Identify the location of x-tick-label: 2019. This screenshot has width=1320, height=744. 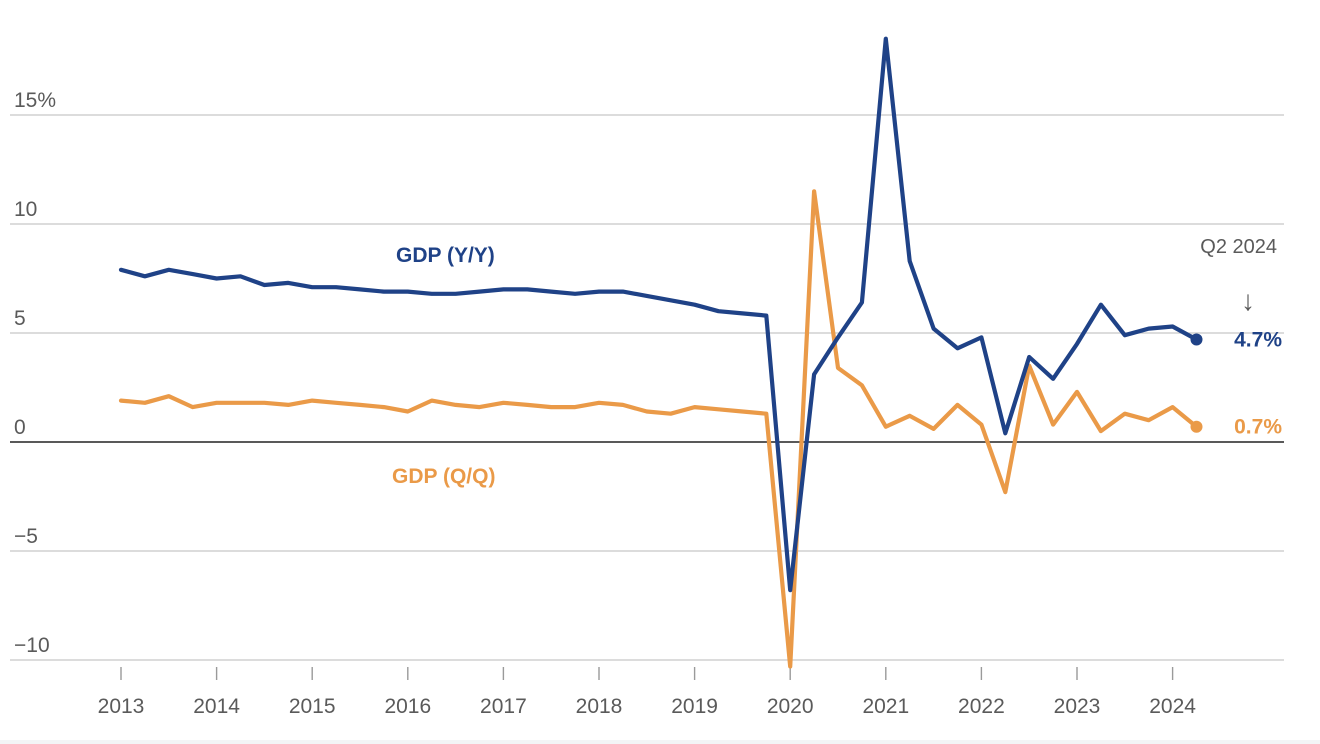
(694, 706).